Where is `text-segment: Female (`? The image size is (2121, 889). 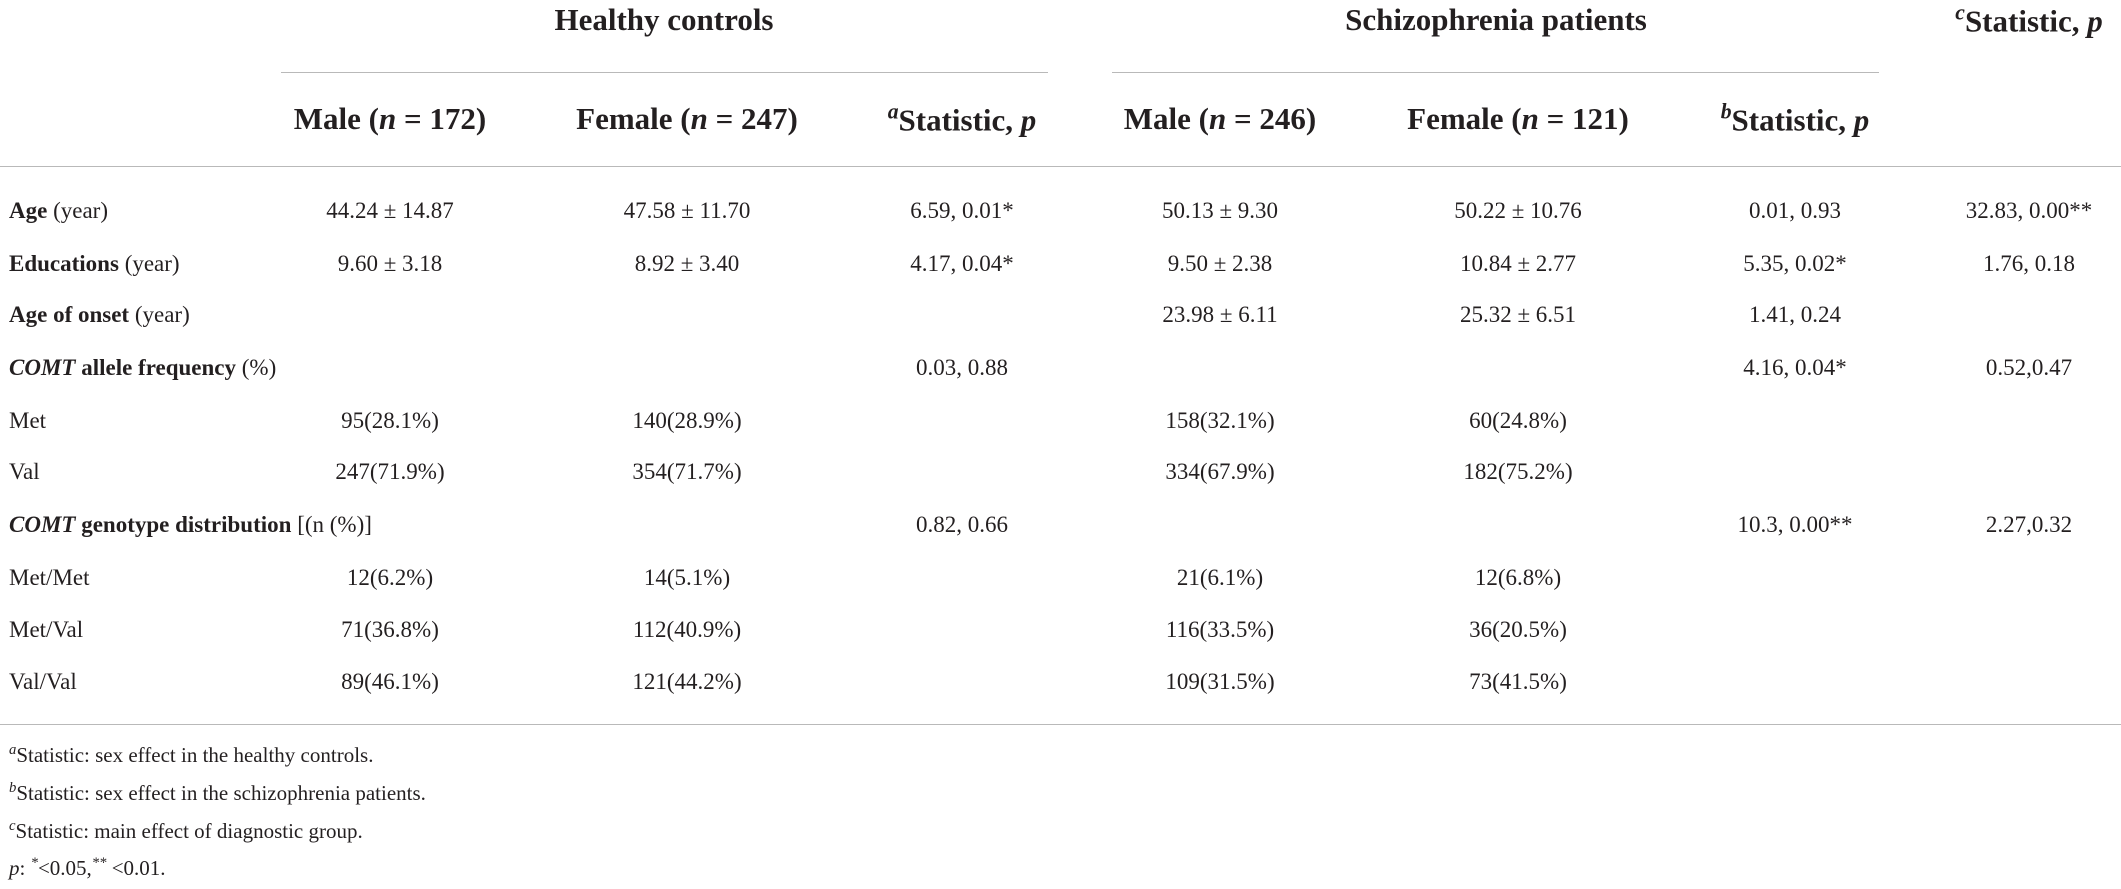
text-segment: Female ( is located at coordinates (1464, 118).